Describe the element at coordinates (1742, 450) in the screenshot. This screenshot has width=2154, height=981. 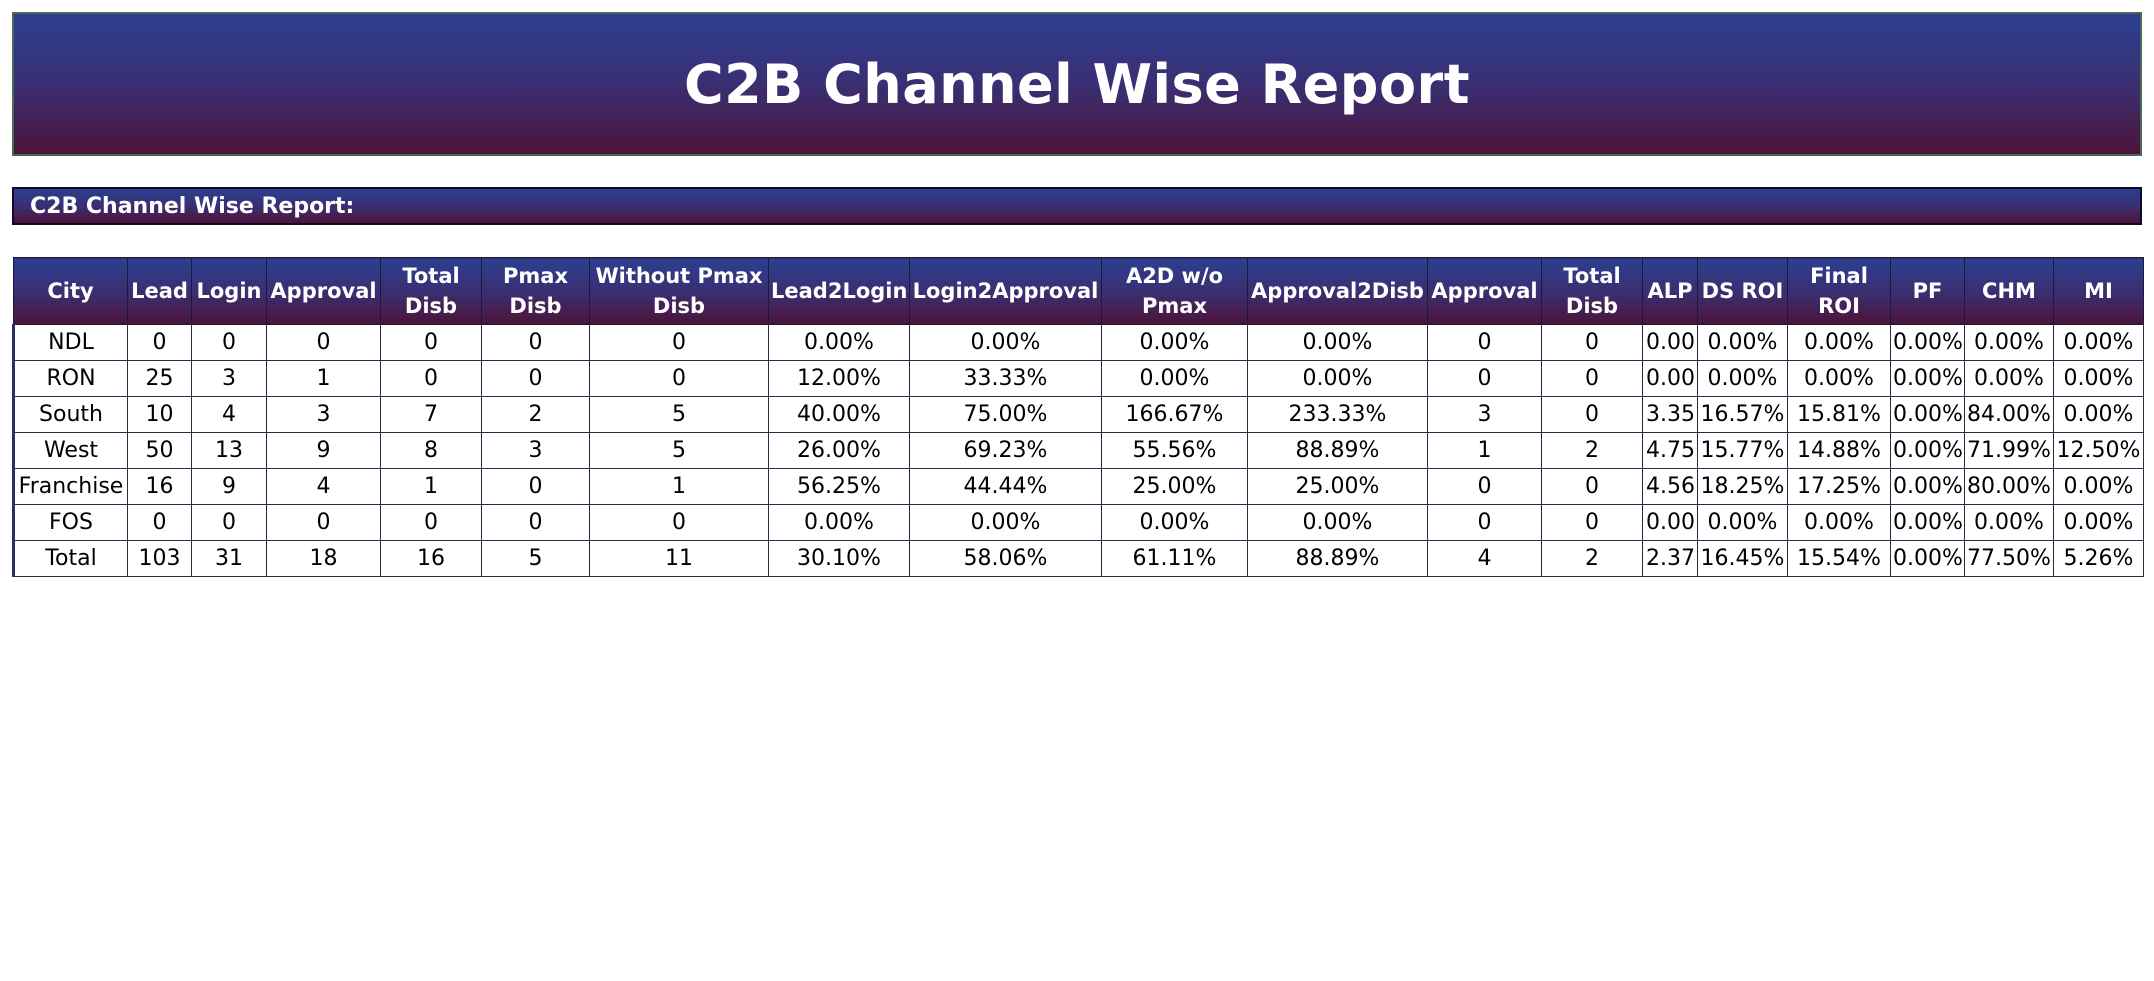
I see `table-cell: 15.77%` at that location.